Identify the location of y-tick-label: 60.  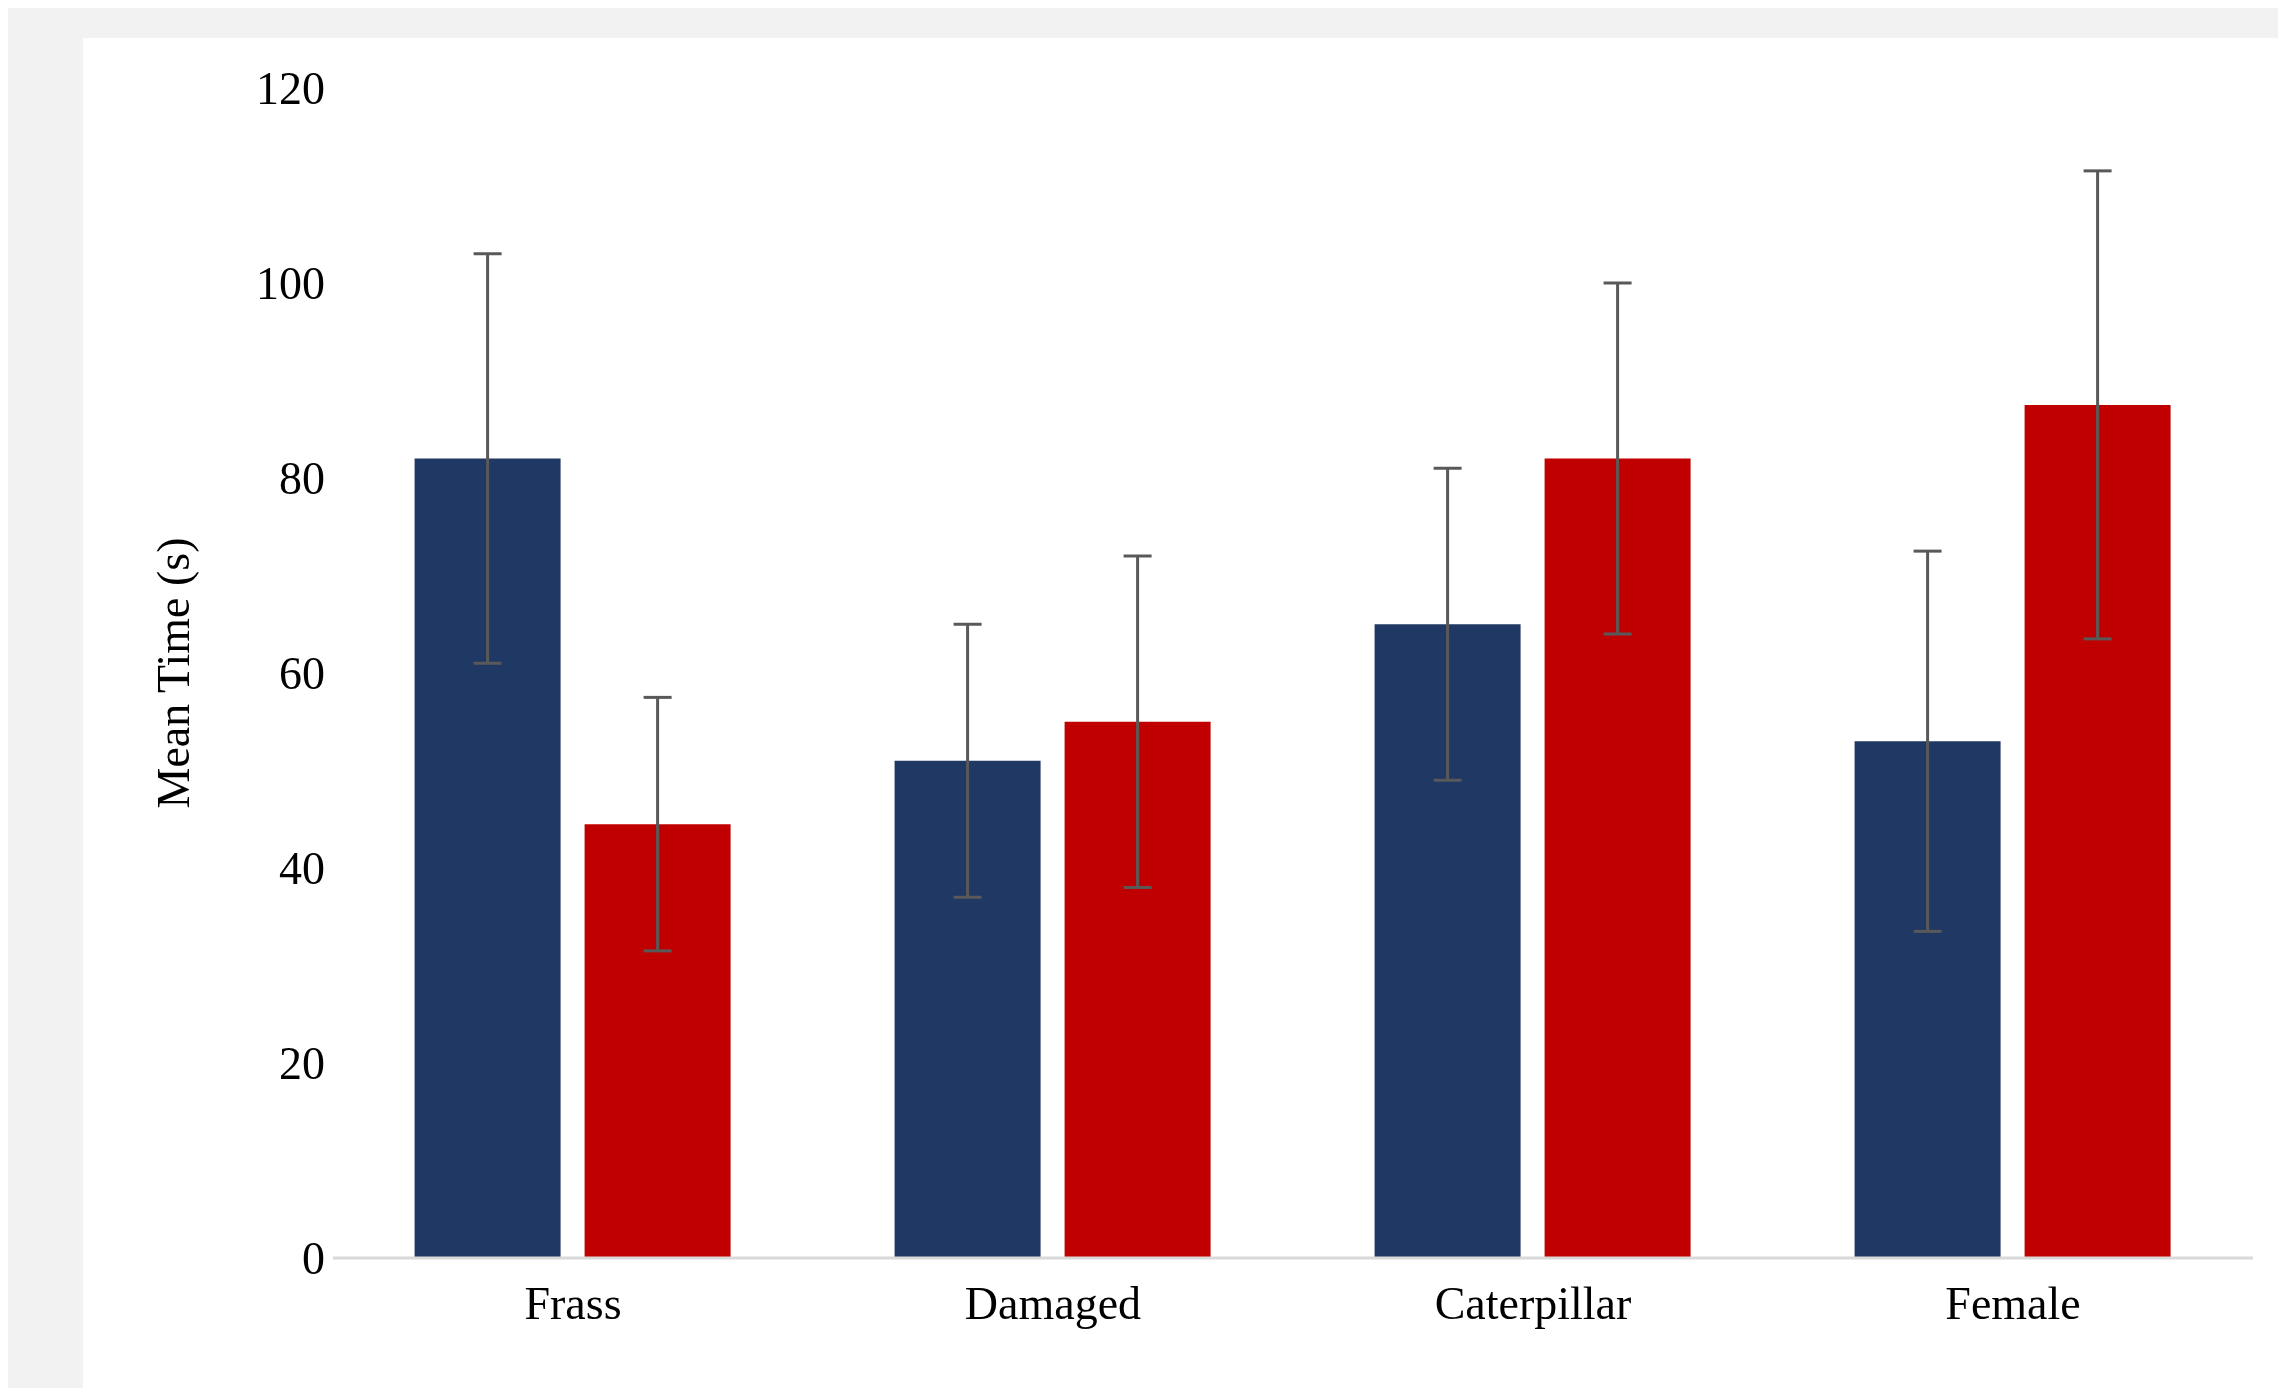
(302, 674).